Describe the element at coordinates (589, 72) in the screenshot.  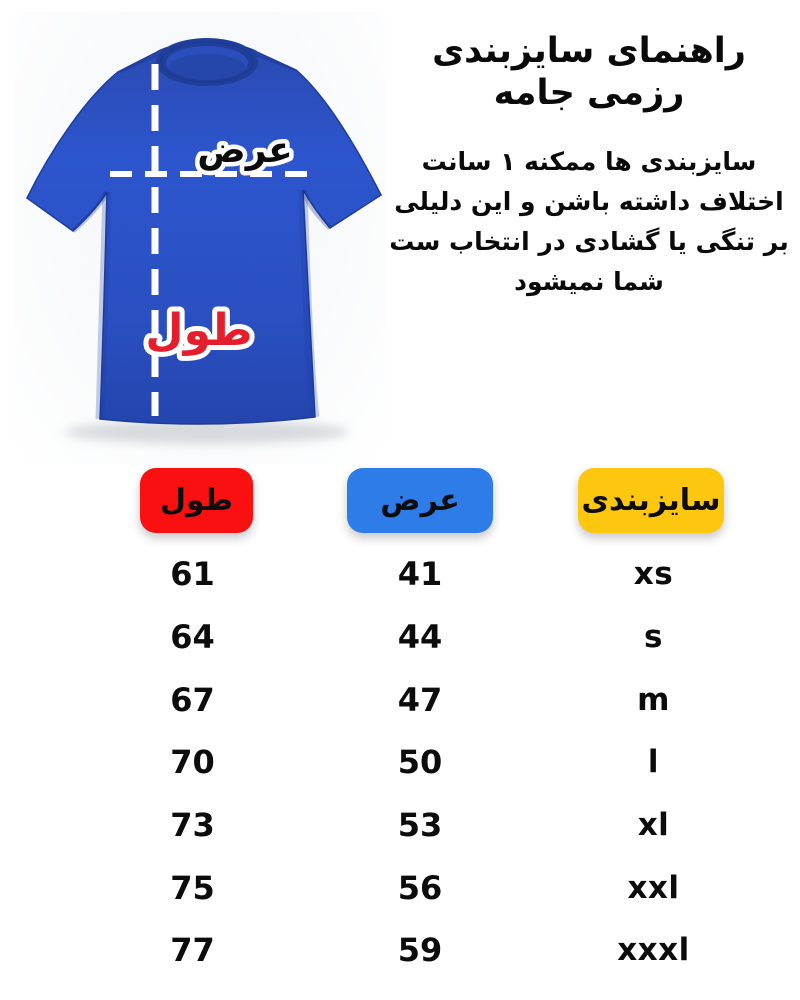
I see `guide-title: راهنمای سایزبندی رزمی جامه` at that location.